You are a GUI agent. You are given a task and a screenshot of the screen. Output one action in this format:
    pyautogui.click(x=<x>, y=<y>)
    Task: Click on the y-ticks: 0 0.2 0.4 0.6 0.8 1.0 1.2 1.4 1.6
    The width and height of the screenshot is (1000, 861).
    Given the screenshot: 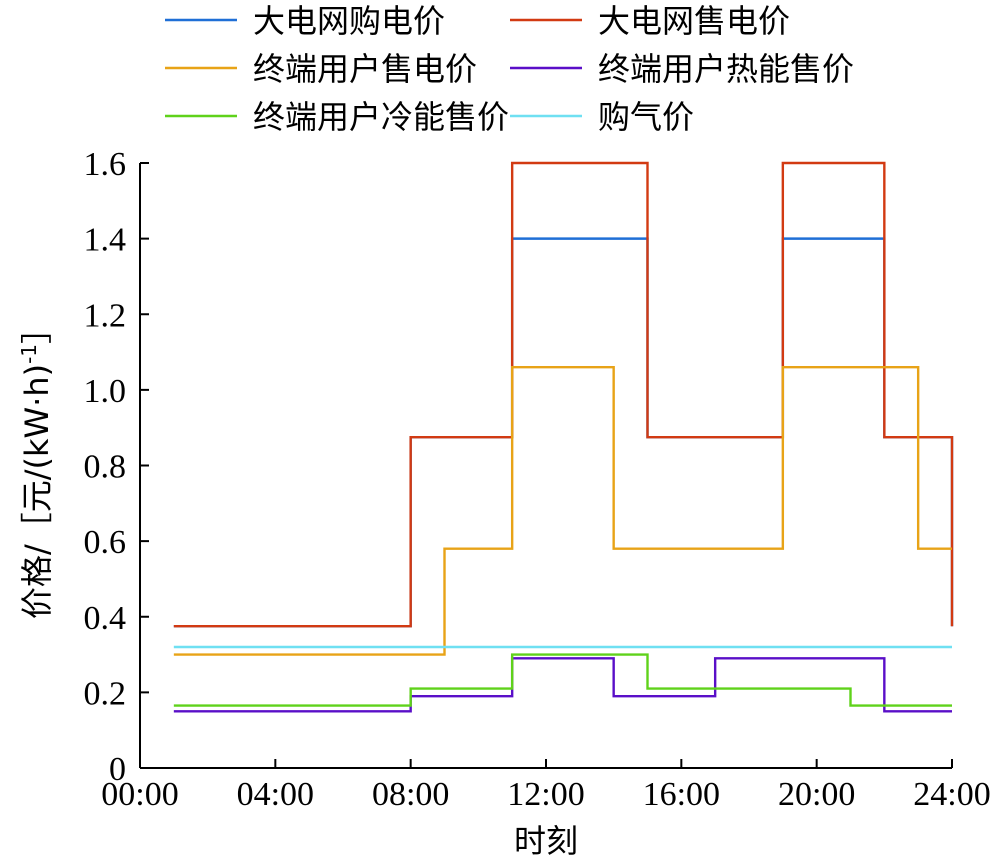 What is the action you would take?
    pyautogui.click(x=116, y=467)
    